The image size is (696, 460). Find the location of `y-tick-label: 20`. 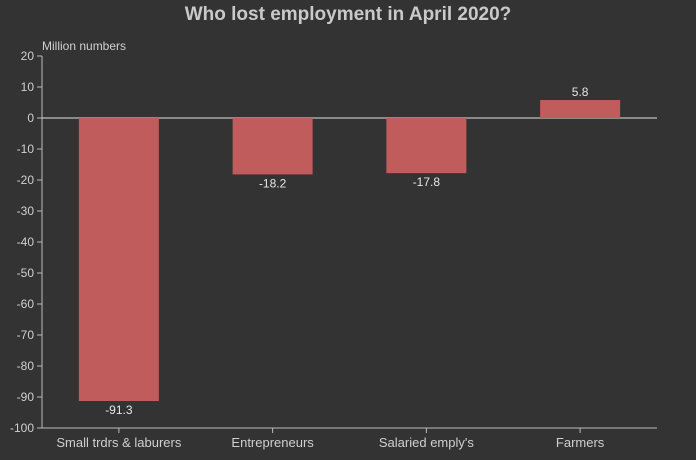

y-tick-label: 20 is located at coordinates (28, 56).